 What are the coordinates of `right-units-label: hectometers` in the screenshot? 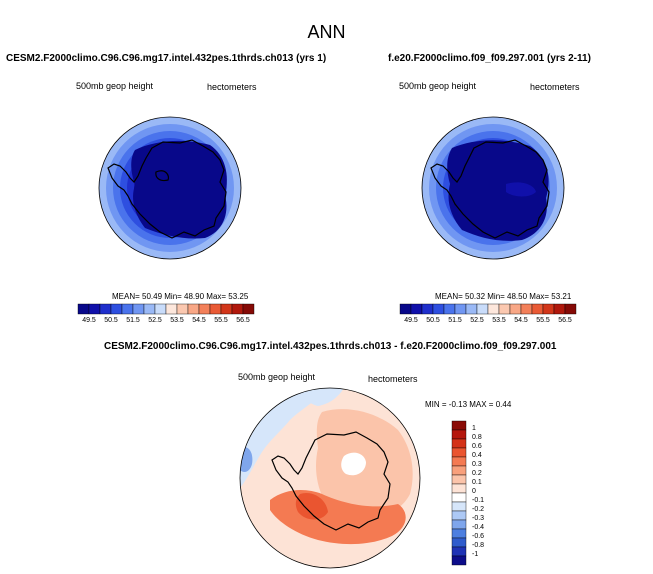 It's located at (555, 87).